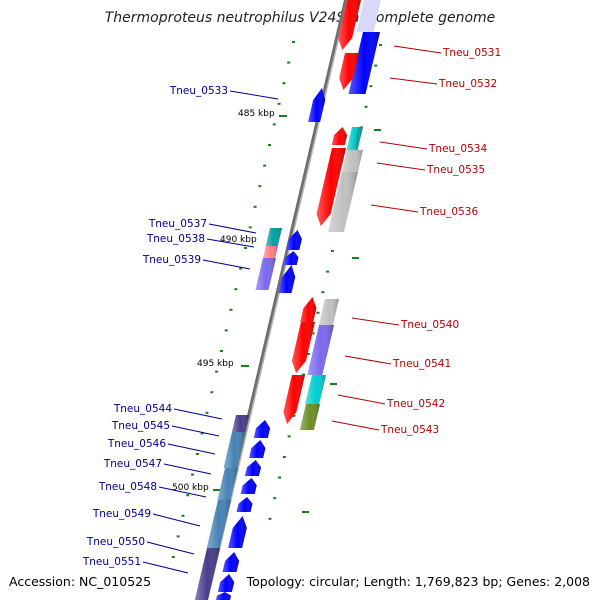  Describe the element at coordinates (448, 212) in the screenshot. I see `gene-label-tneu-0536: Tneu_0536` at that location.